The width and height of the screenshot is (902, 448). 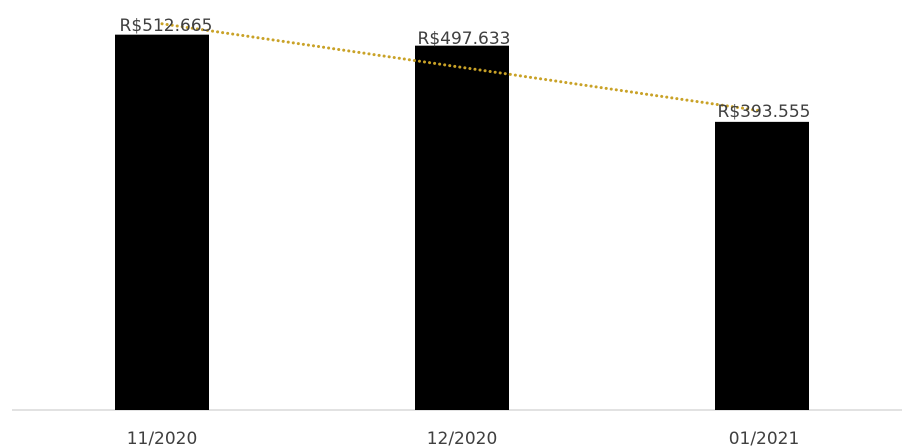 I want to click on trendline-group, so click(x=462, y=67).